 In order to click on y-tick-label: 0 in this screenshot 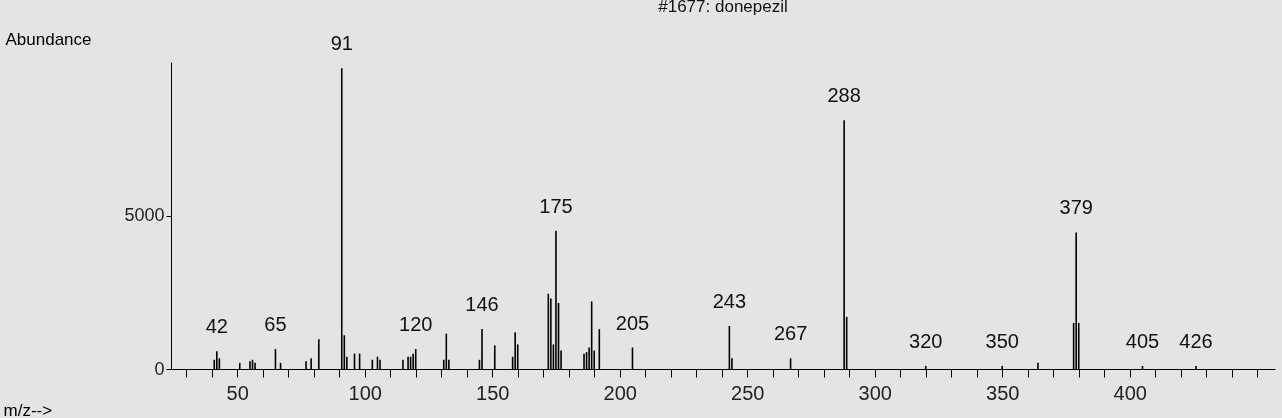, I will do `click(159, 368)`.